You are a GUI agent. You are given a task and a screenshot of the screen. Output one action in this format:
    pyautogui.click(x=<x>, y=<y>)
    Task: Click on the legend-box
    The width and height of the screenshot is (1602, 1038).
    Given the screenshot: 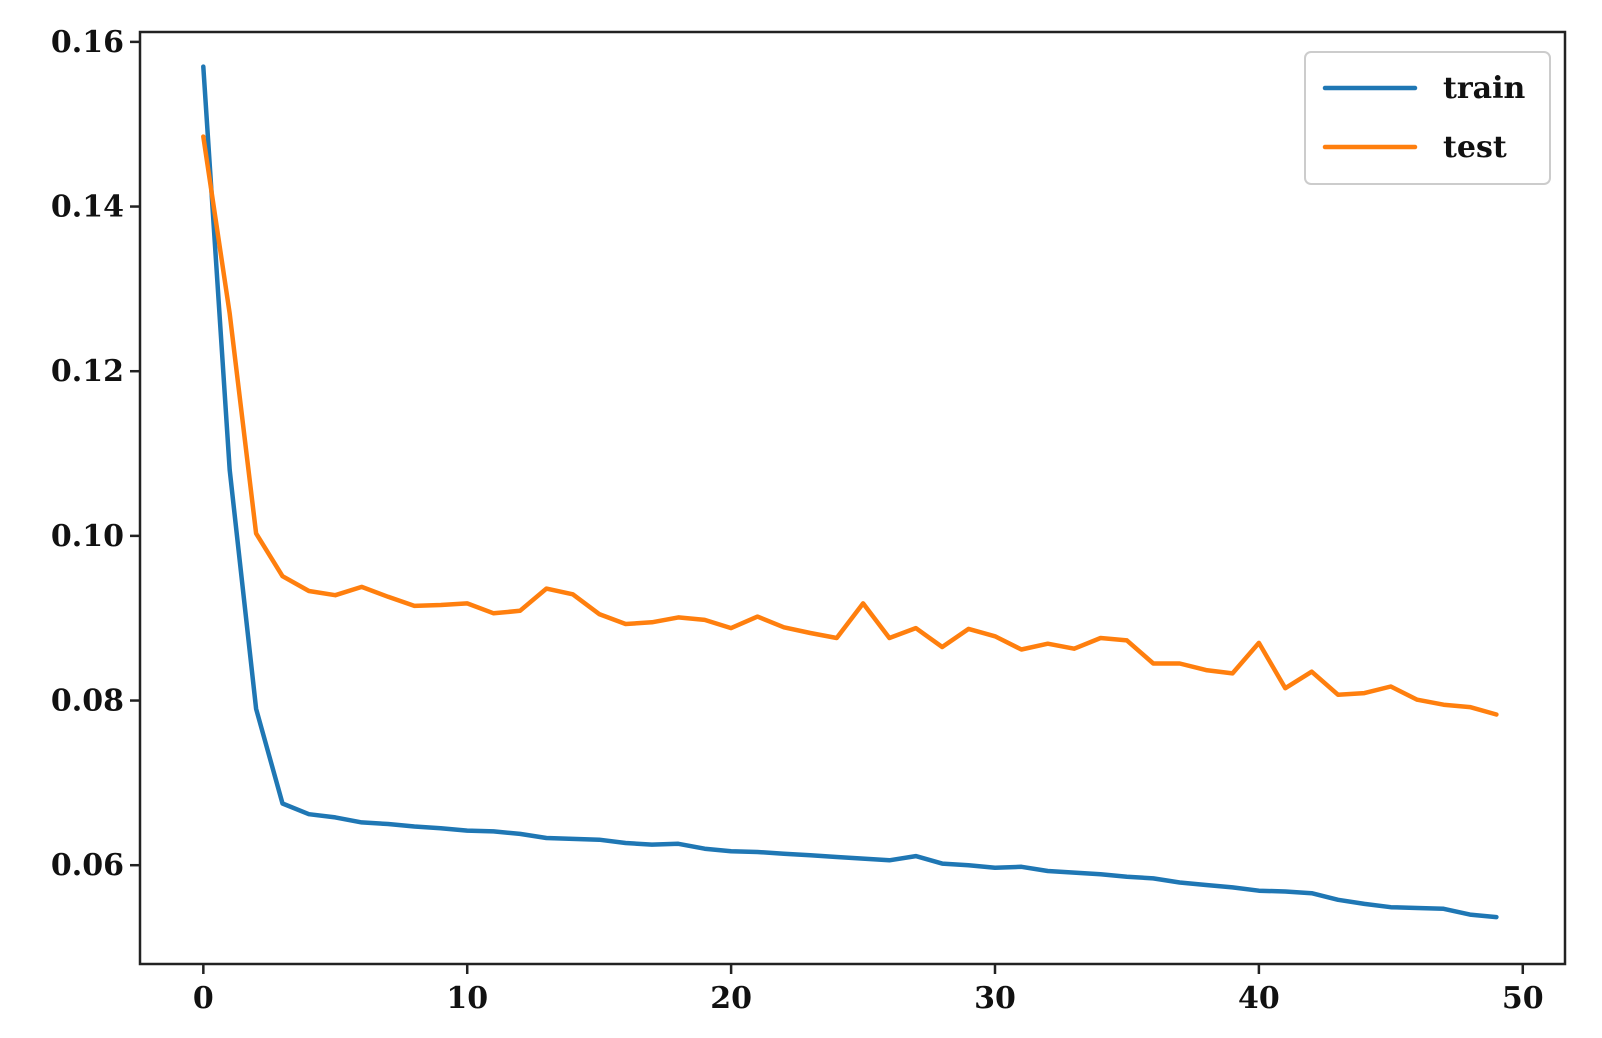 What is the action you would take?
    pyautogui.click(x=1427, y=118)
    